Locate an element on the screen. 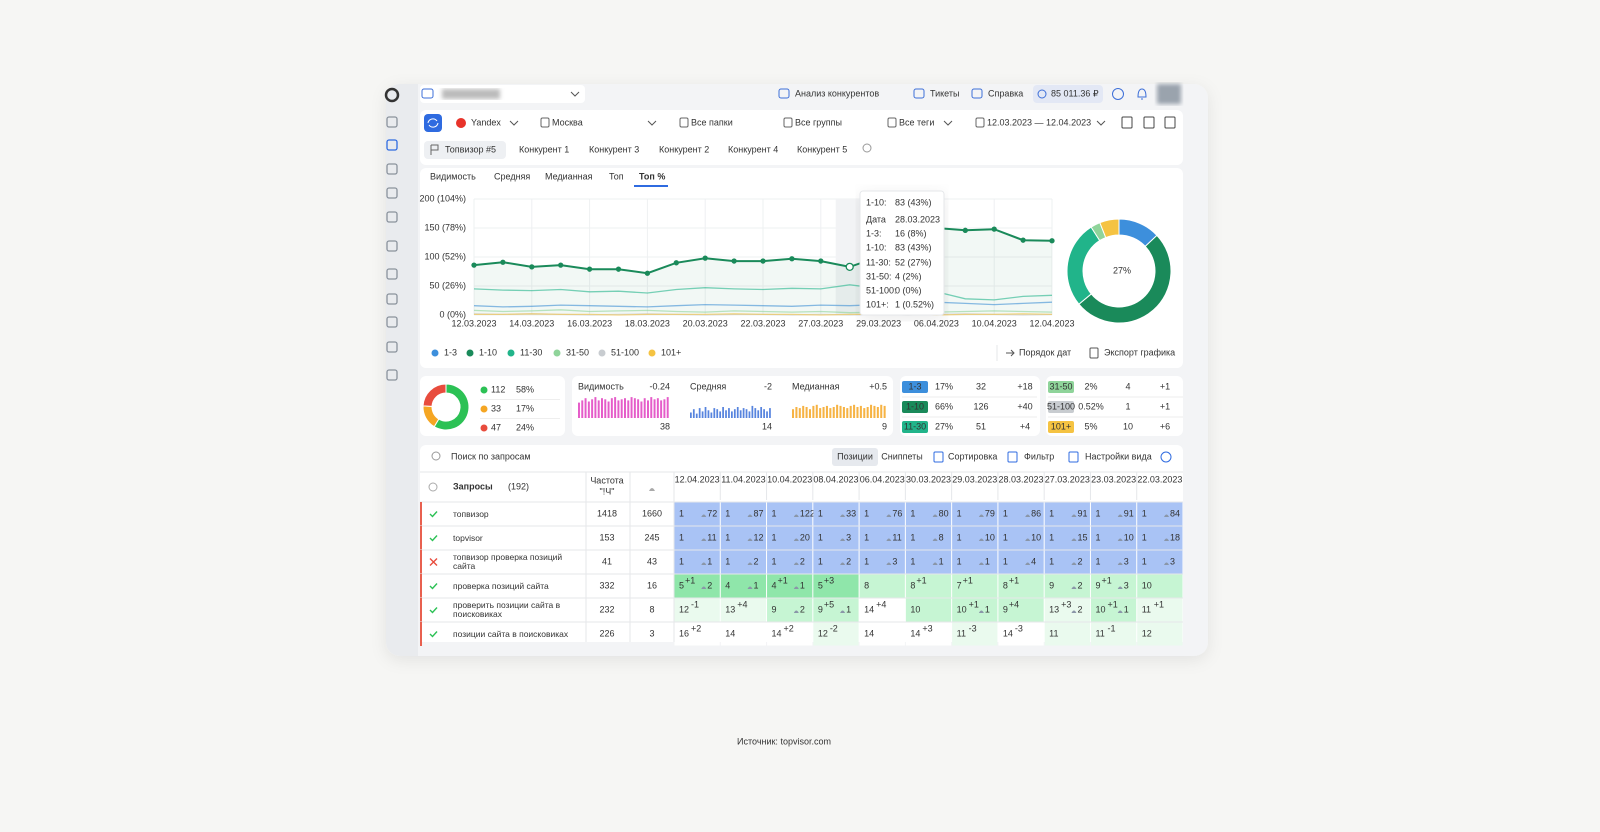 The image size is (1600, 832). position-diff: -2 is located at coordinates (834, 628).